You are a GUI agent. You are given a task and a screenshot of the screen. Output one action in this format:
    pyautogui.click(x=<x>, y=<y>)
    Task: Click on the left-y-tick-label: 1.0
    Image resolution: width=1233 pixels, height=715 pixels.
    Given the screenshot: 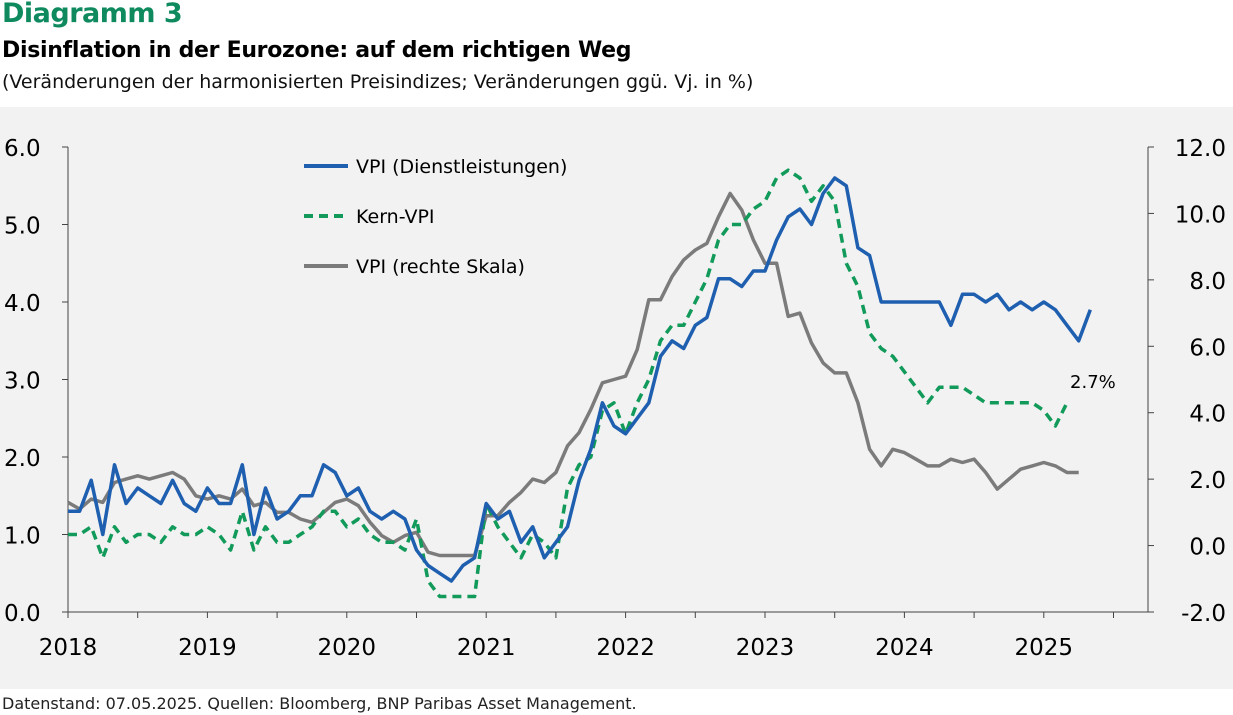 What is the action you would take?
    pyautogui.click(x=22, y=537)
    